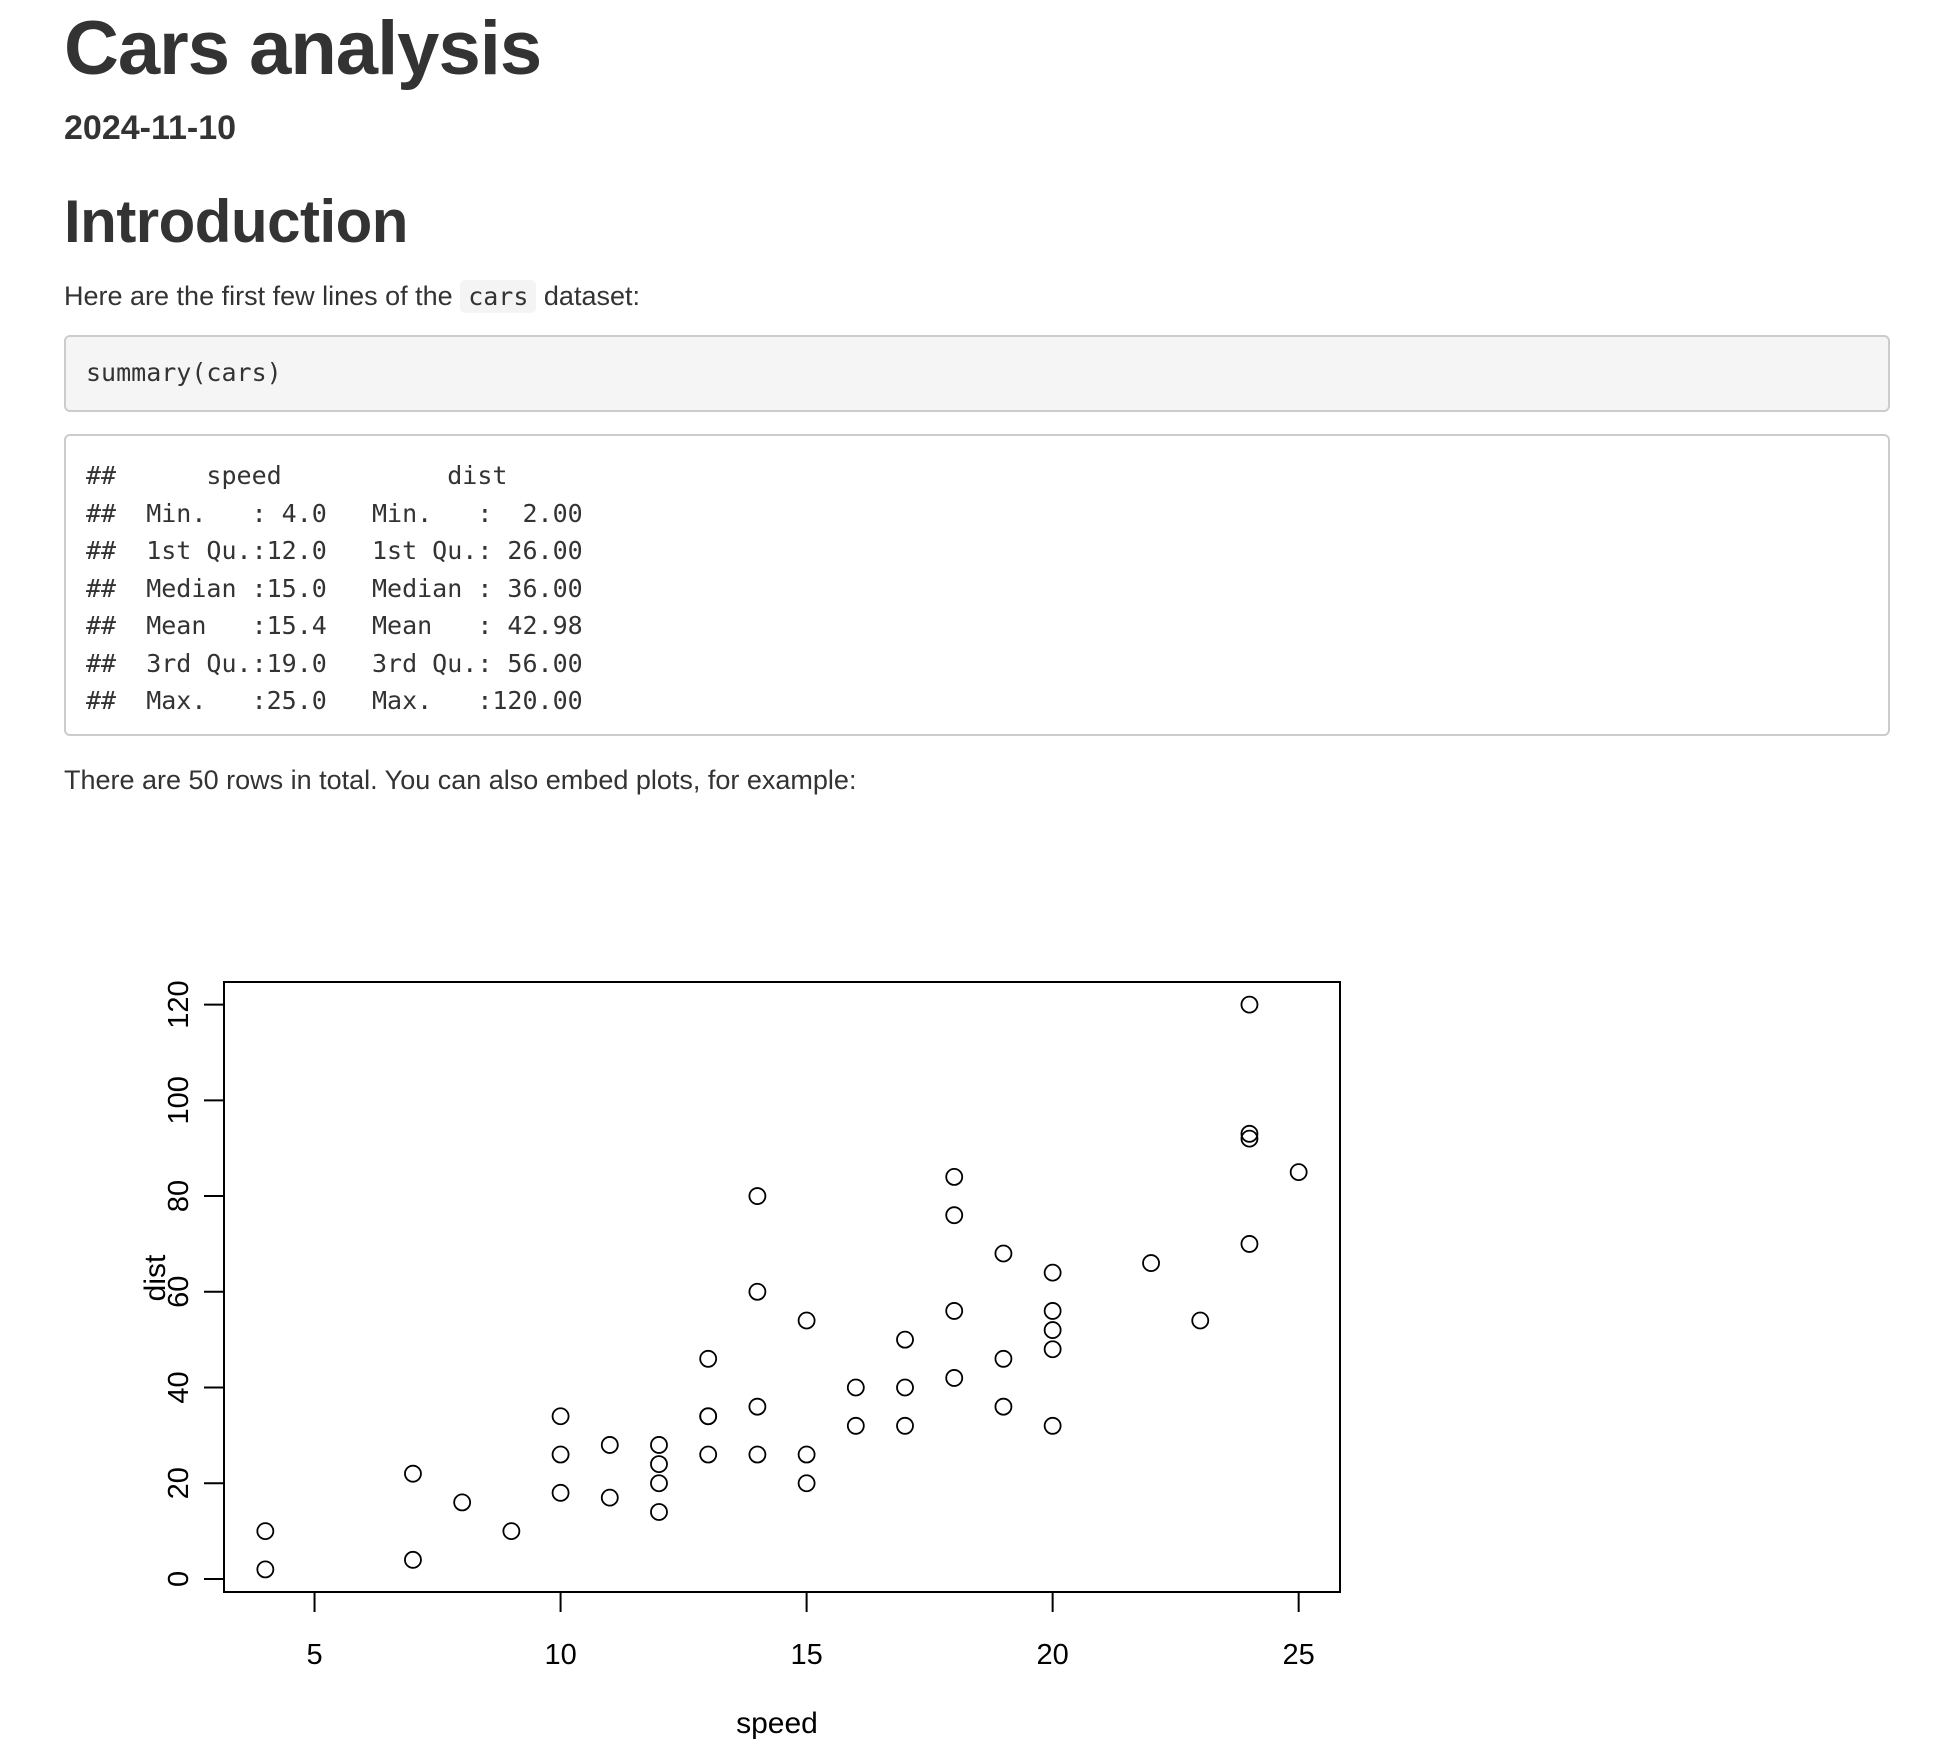 This screenshot has width=1942, height=1763. I want to click on section-heading-introduction: Introduction, so click(236, 221).